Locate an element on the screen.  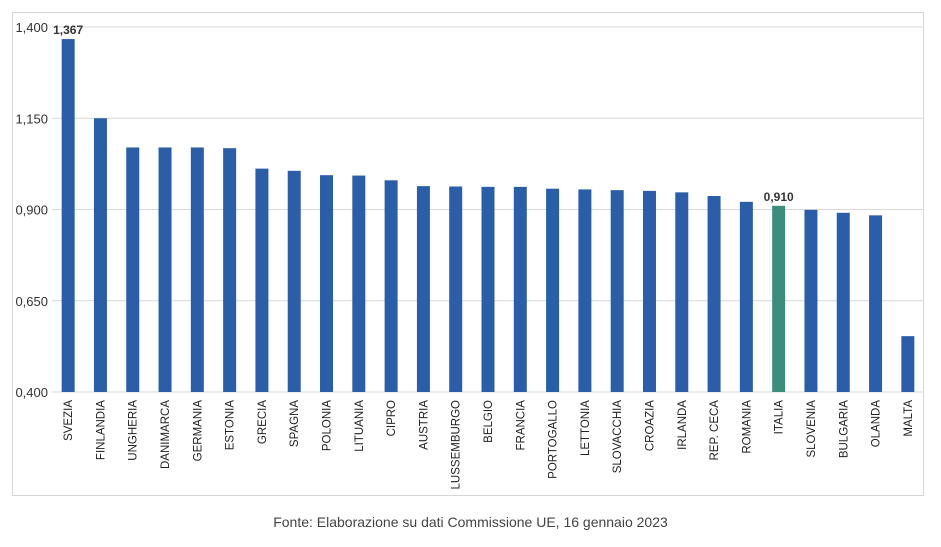
y-tick-label: 0,400 is located at coordinates (31, 392).